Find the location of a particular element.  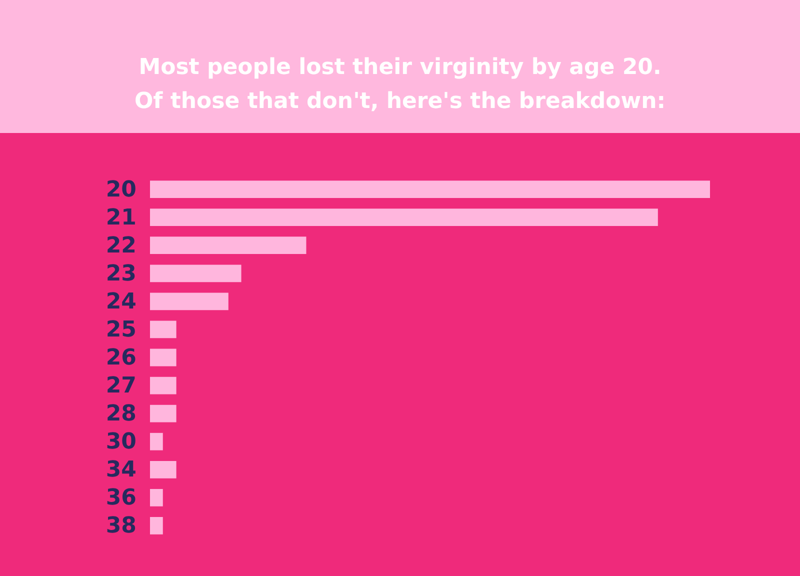

y-tick-label: 20 is located at coordinates (121, 189).